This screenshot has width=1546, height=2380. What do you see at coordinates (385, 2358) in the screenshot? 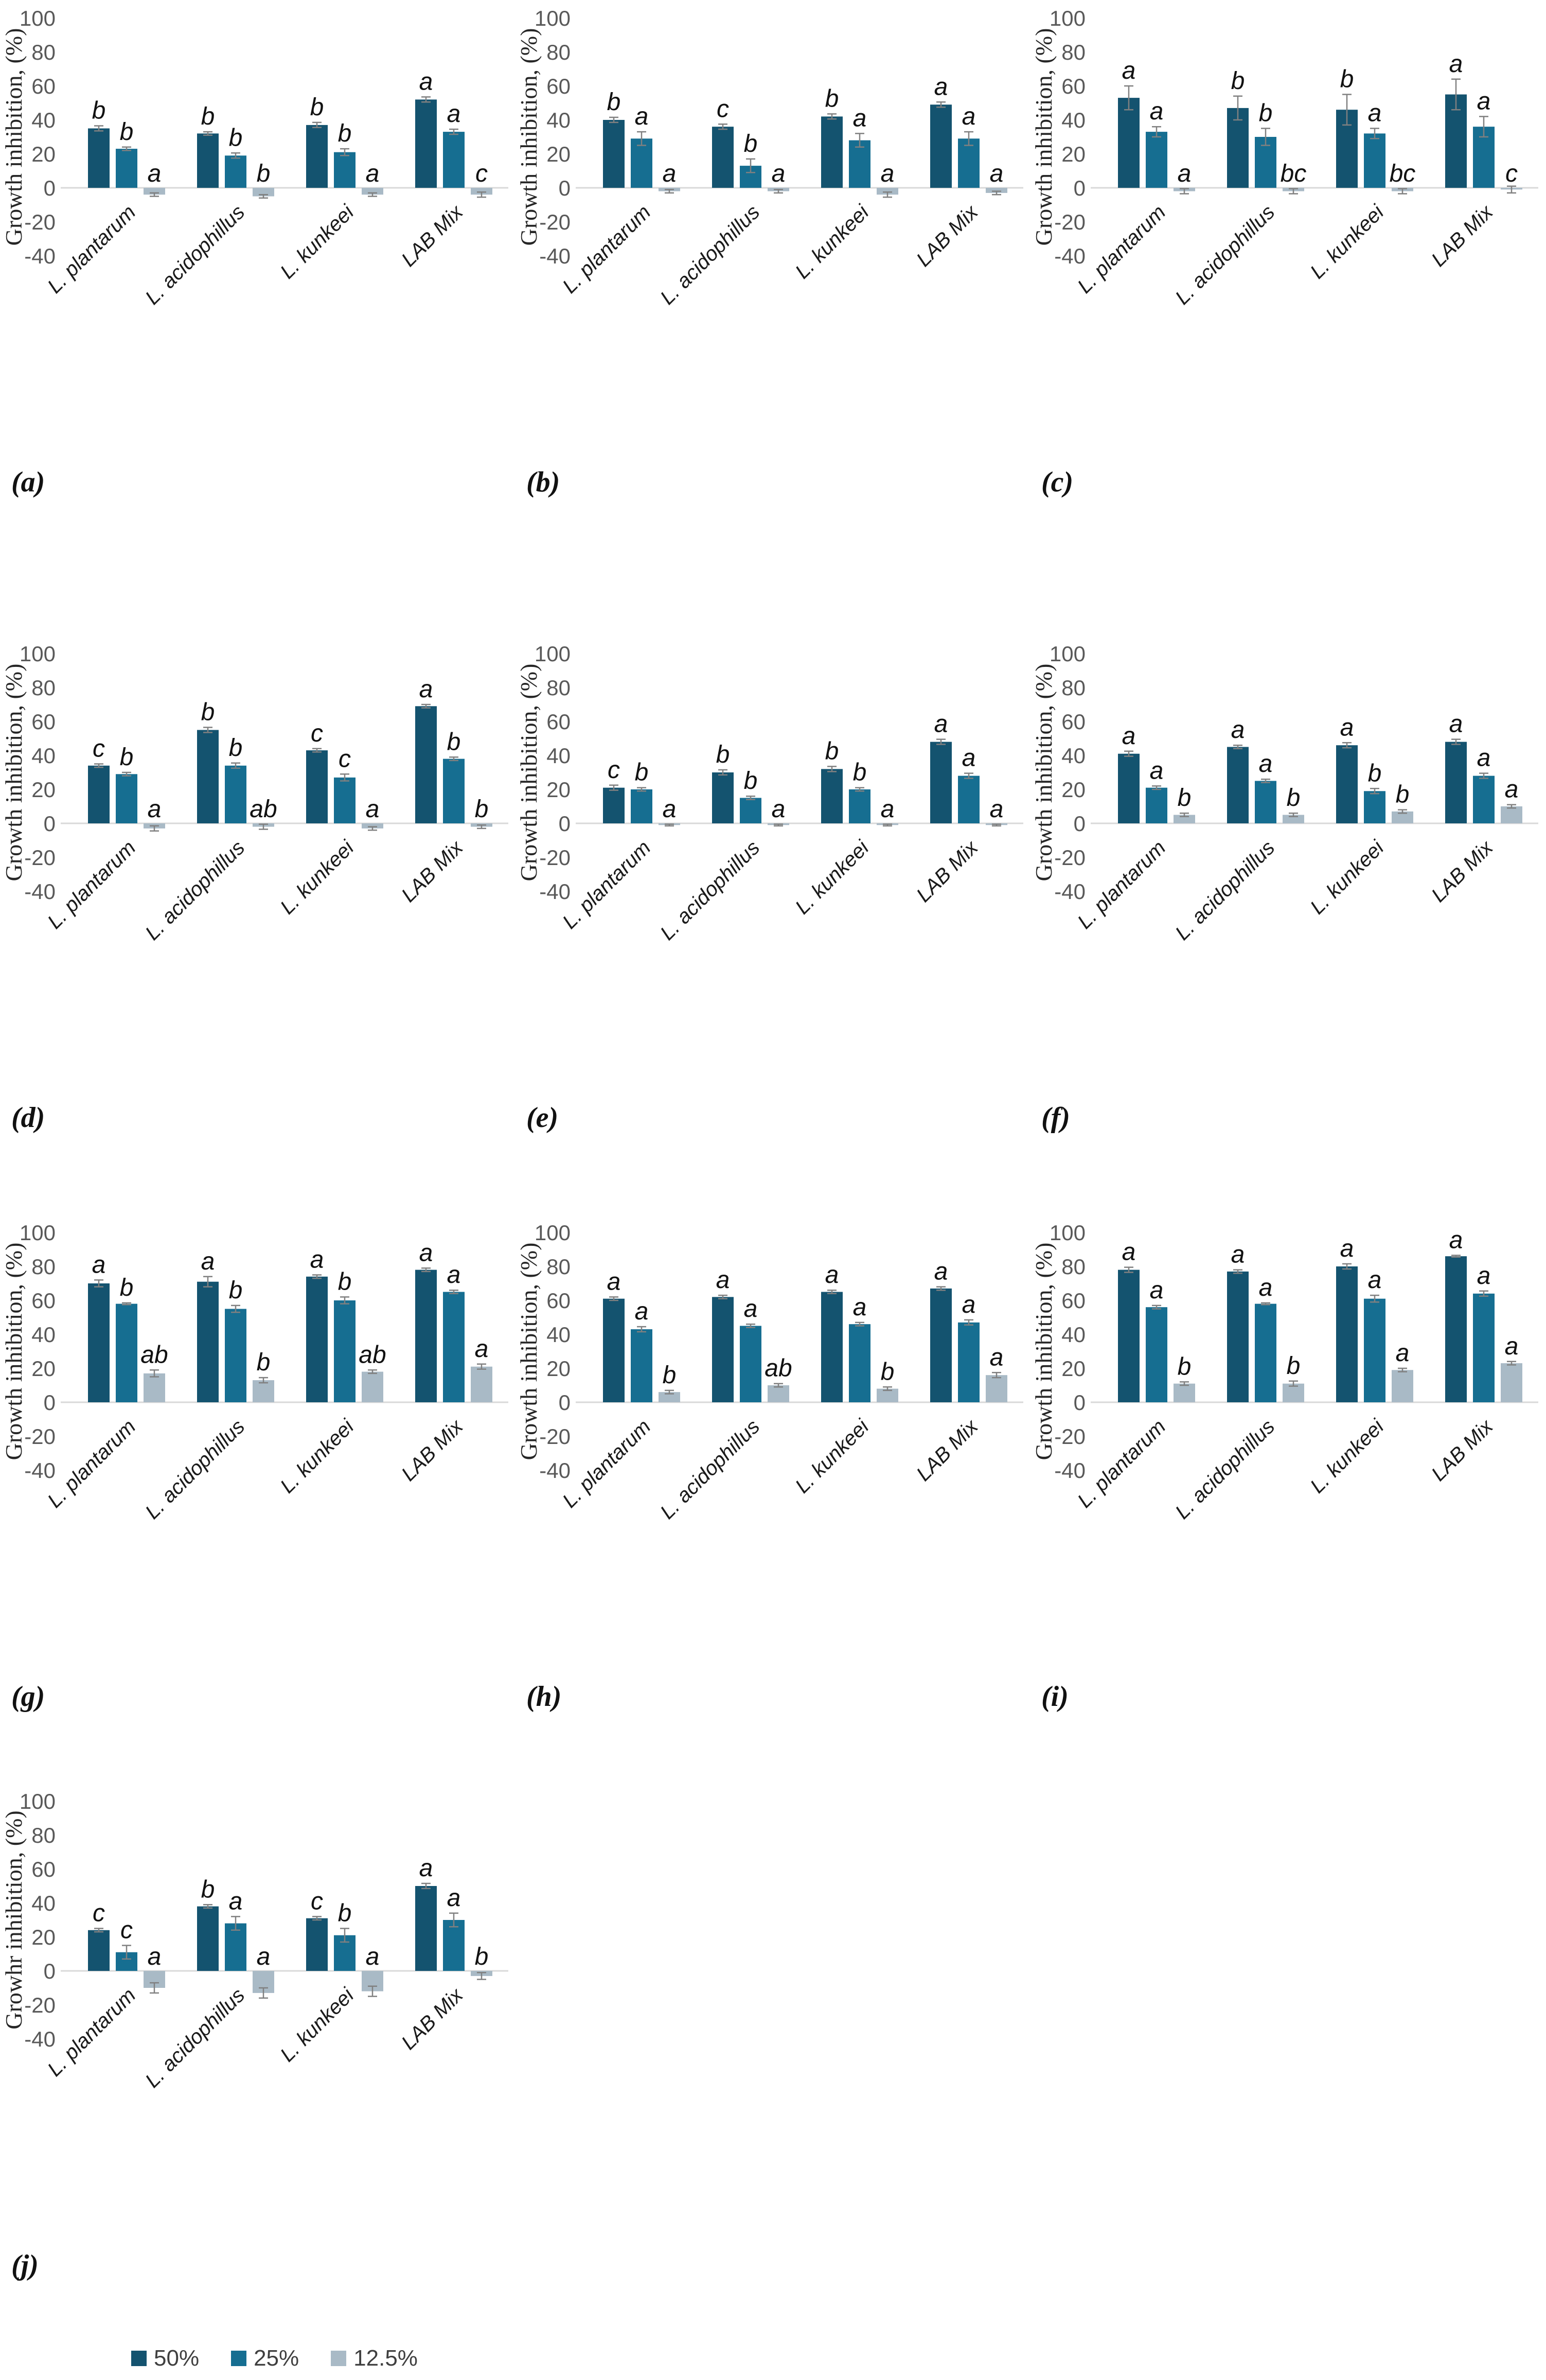
I see `legend-label-125: 12.5%` at bounding box center [385, 2358].